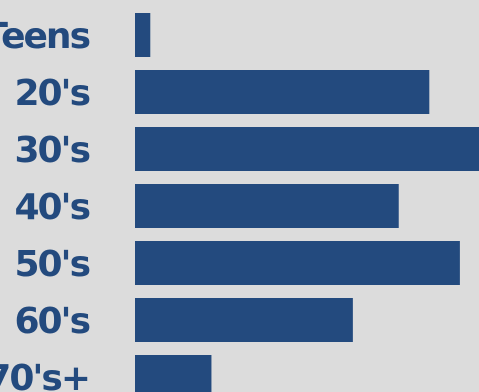 Image resolution: width=479 pixels, height=392 pixels. What do you see at coordinates (51, 264) in the screenshot?
I see `category-label-50-s: 50's` at bounding box center [51, 264].